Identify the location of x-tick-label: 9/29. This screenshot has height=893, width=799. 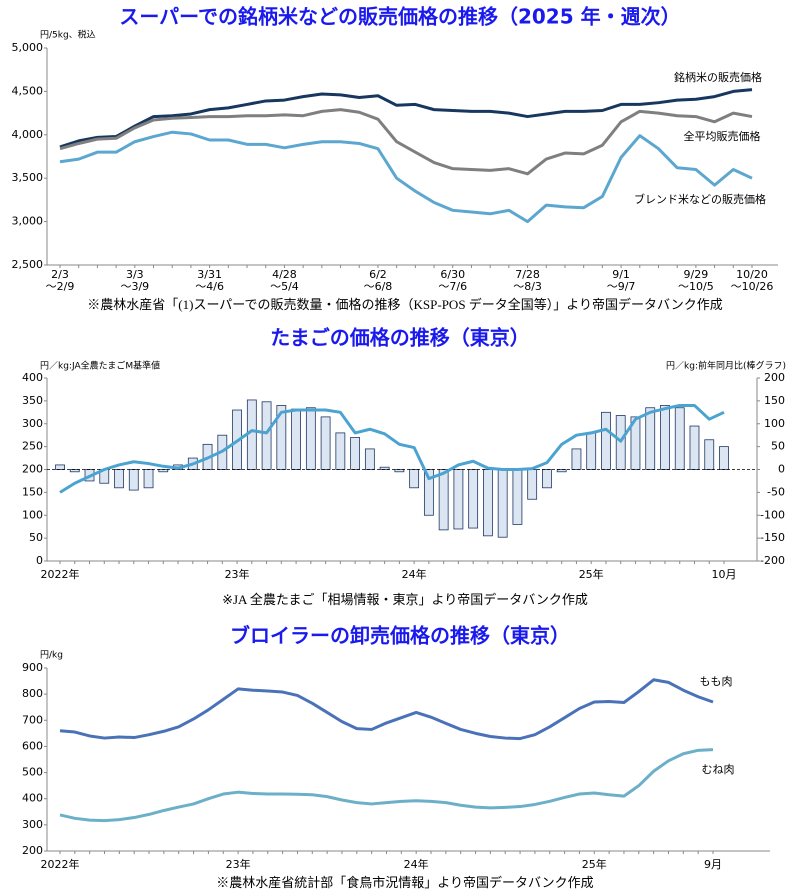
(696, 274).